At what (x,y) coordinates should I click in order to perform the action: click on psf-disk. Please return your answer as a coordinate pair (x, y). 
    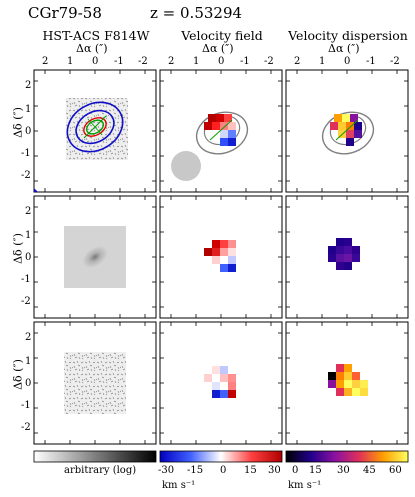
    Looking at the image, I should click on (186, 166).